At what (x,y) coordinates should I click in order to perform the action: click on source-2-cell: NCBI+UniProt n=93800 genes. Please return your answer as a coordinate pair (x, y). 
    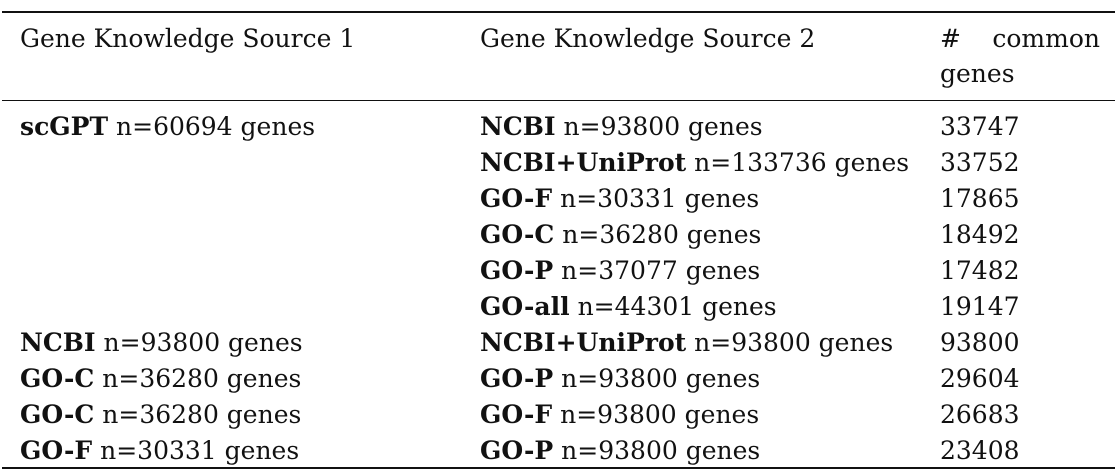
    Looking at the image, I should click on (686, 343).